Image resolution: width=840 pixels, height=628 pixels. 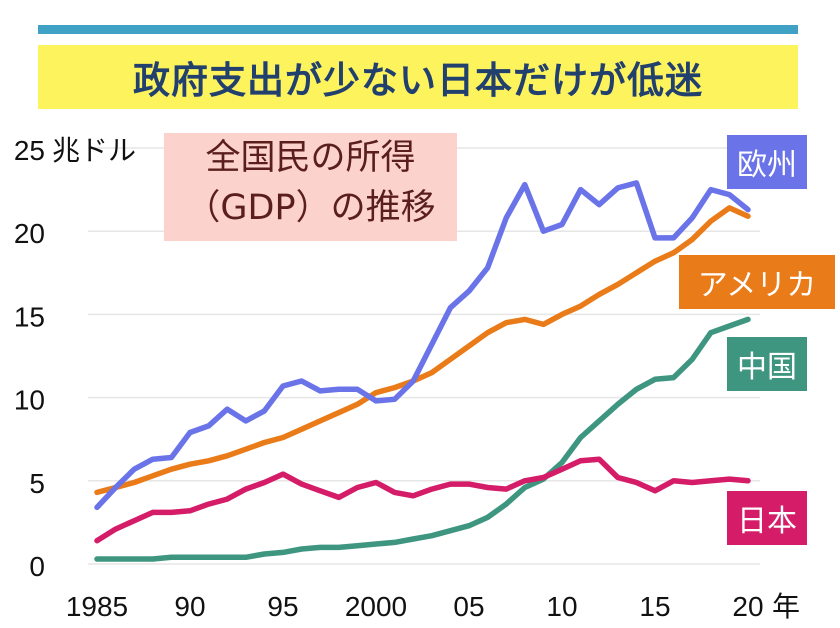 I want to click on x-tick-label: 2000, so click(x=376, y=606).